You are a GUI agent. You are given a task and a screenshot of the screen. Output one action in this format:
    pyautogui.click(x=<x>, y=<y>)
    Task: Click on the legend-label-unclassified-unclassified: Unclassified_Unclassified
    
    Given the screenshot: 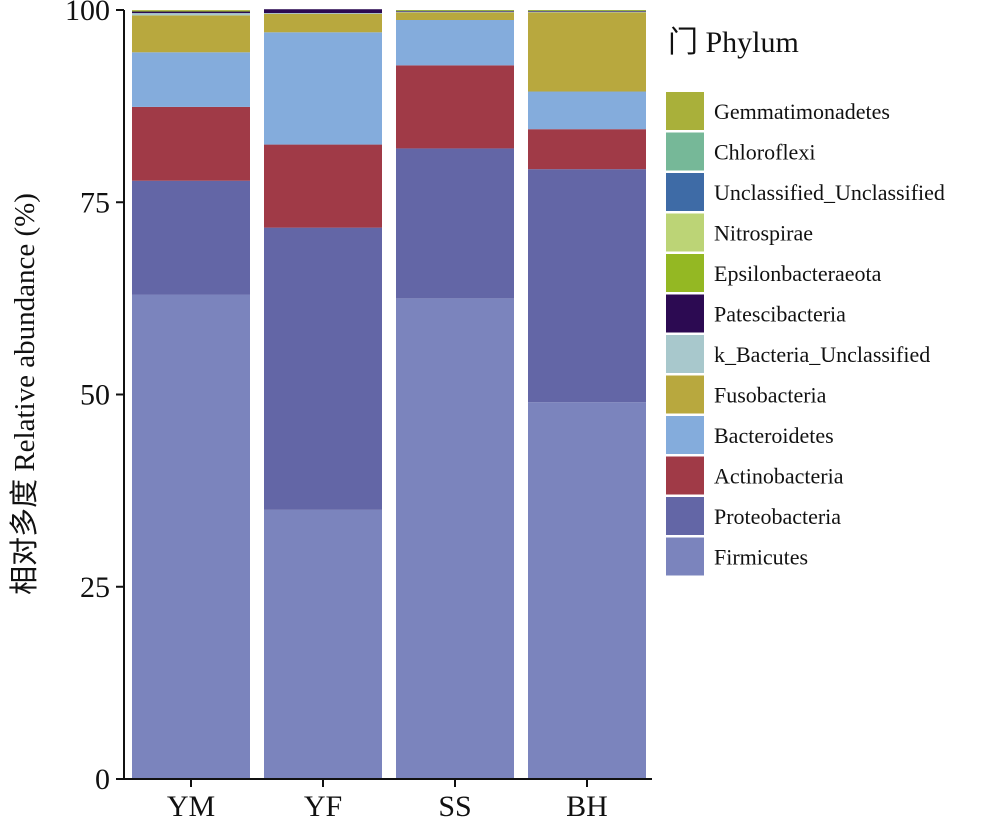 What is the action you would take?
    pyautogui.click(x=829, y=192)
    